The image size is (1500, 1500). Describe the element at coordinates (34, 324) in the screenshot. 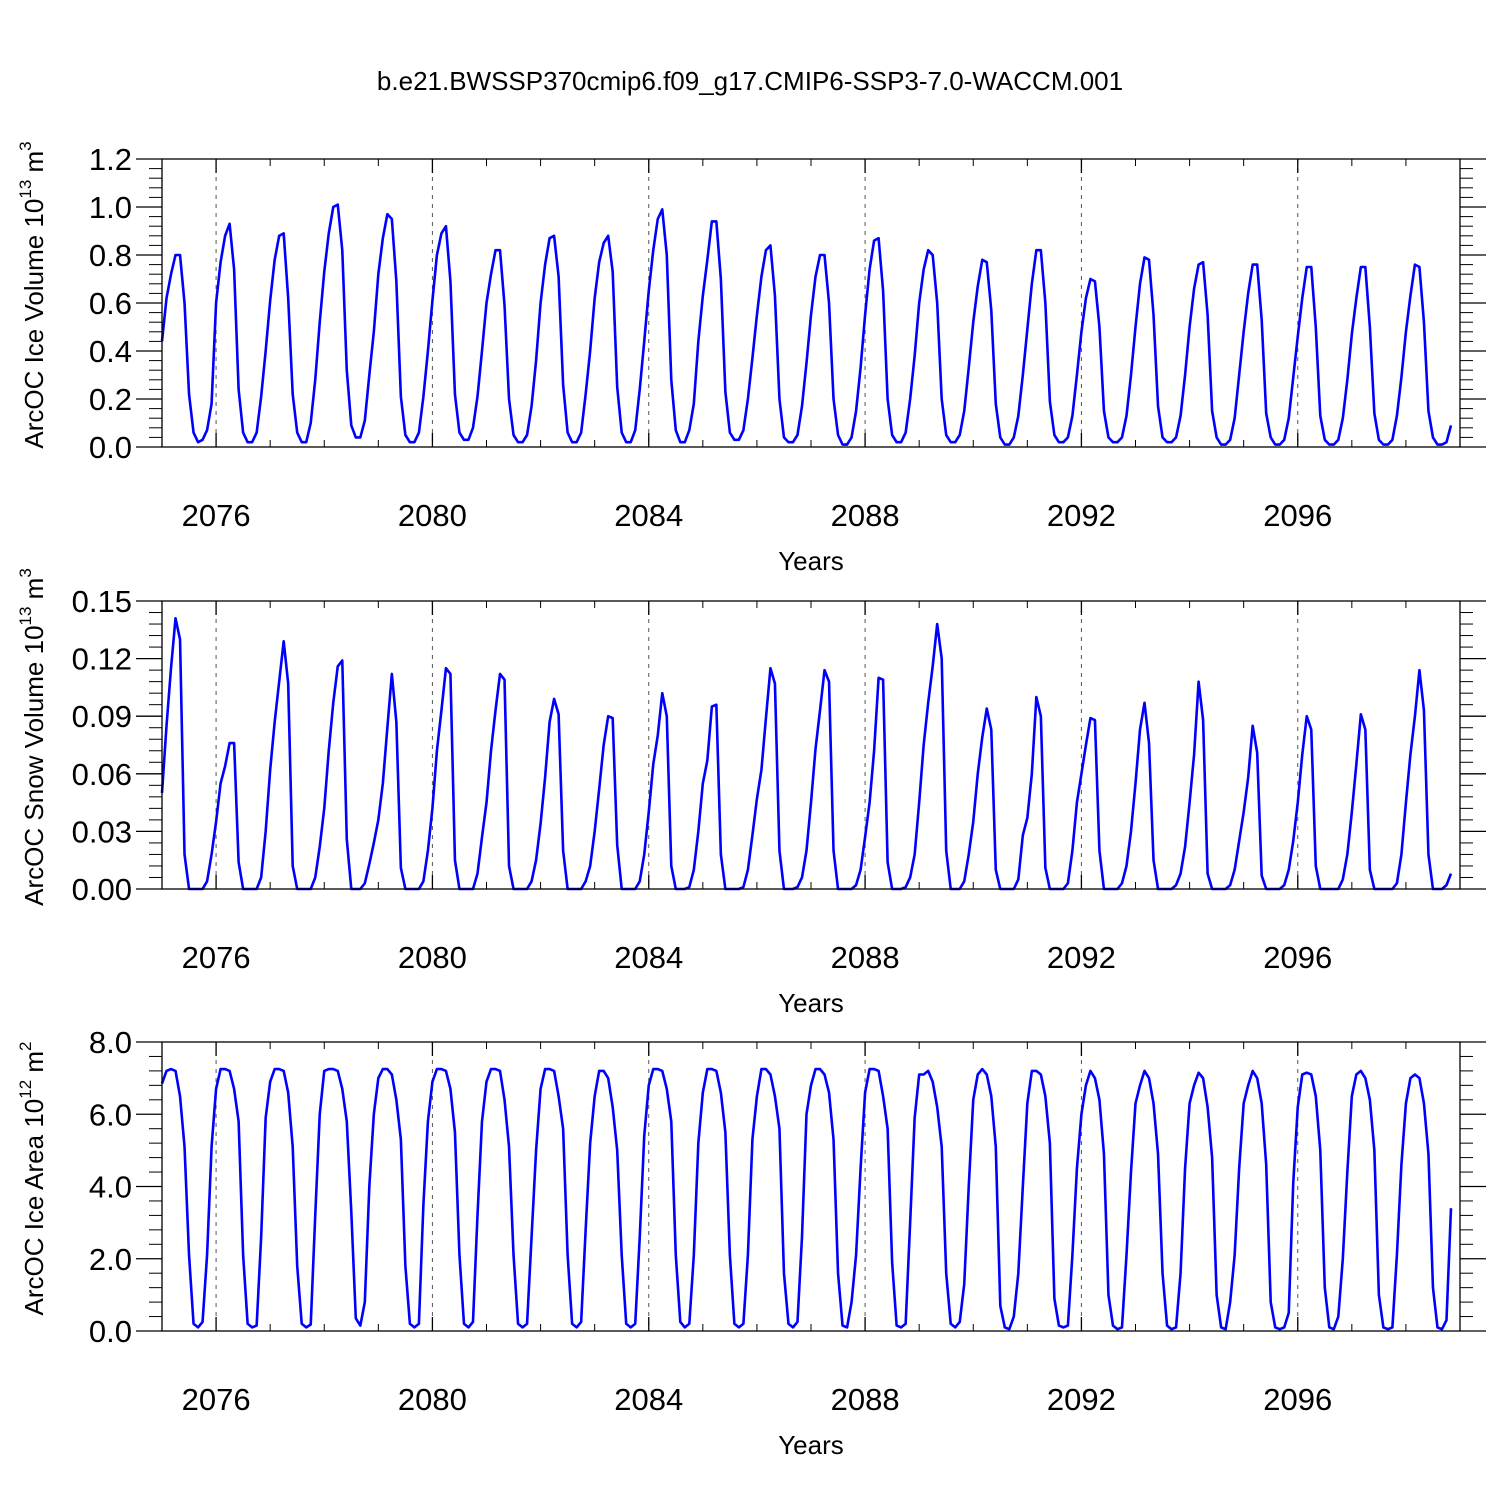

I see `y-axis-title-text: ArcOC Ice Volume 10` at that location.